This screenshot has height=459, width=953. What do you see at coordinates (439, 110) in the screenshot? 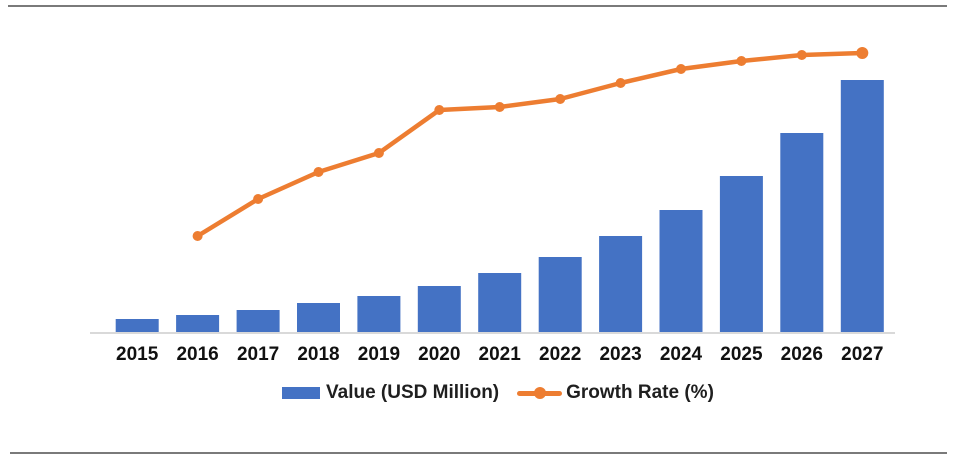
I see `line-point-2020` at bounding box center [439, 110].